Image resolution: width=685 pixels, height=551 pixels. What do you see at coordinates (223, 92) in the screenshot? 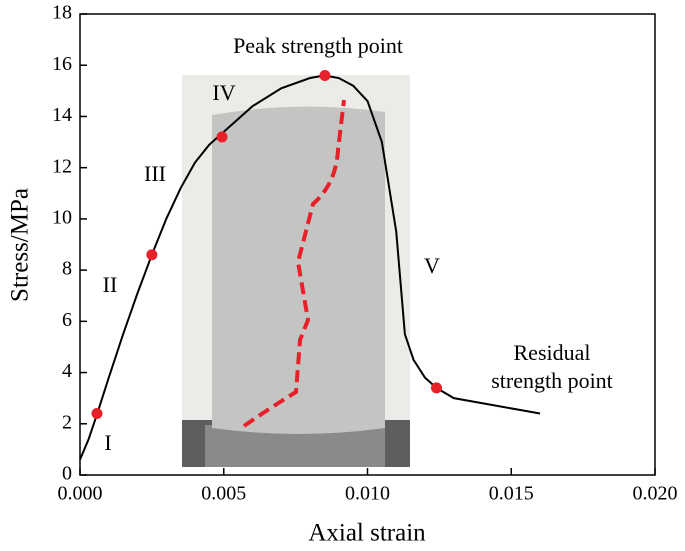
I see `annotation: IV` at bounding box center [223, 92].